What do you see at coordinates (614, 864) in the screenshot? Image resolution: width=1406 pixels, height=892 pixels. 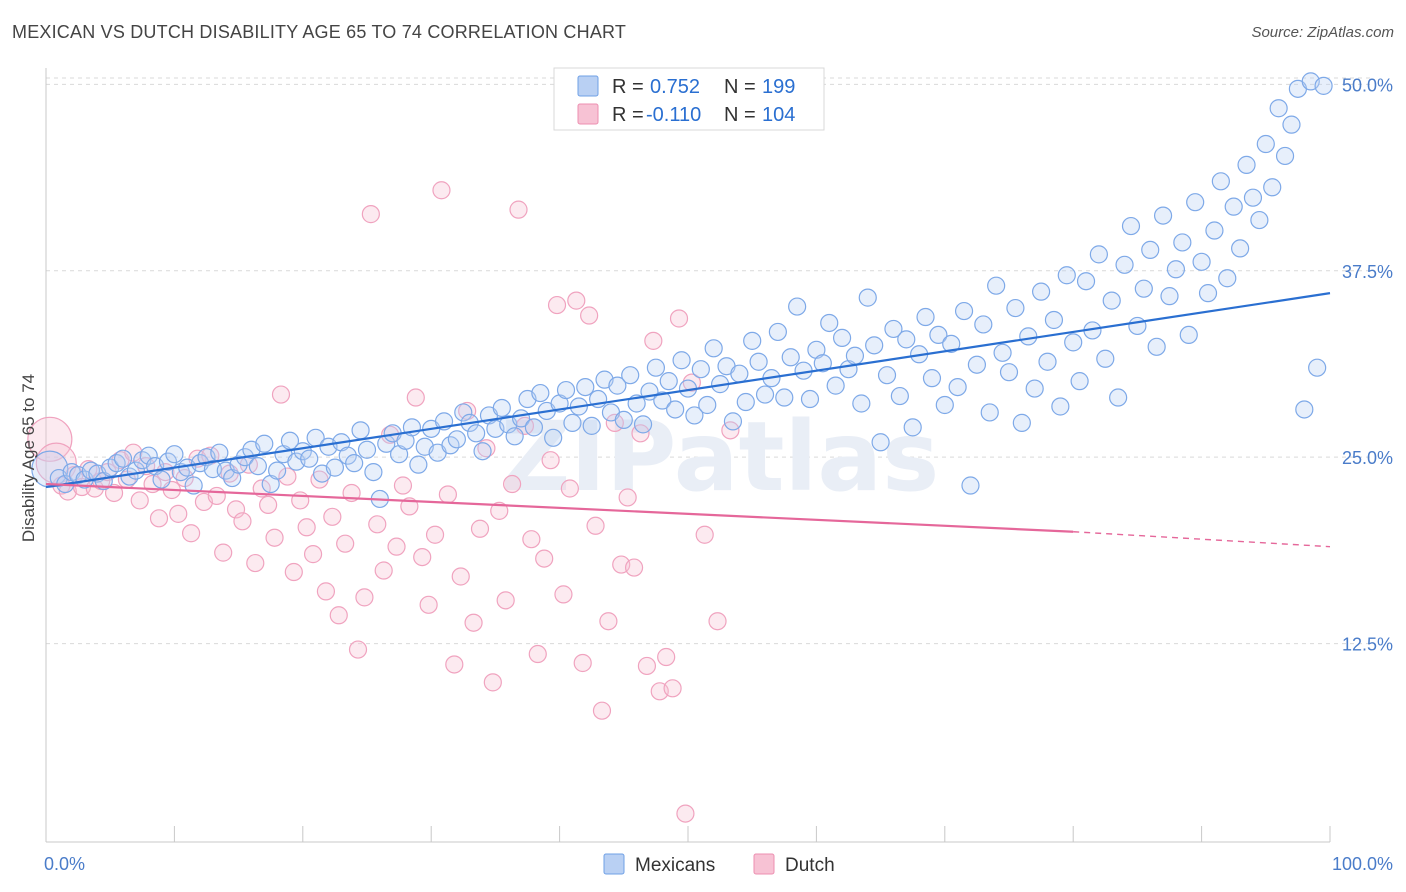 I see `legend-mexicans-swatch` at bounding box center [614, 864].